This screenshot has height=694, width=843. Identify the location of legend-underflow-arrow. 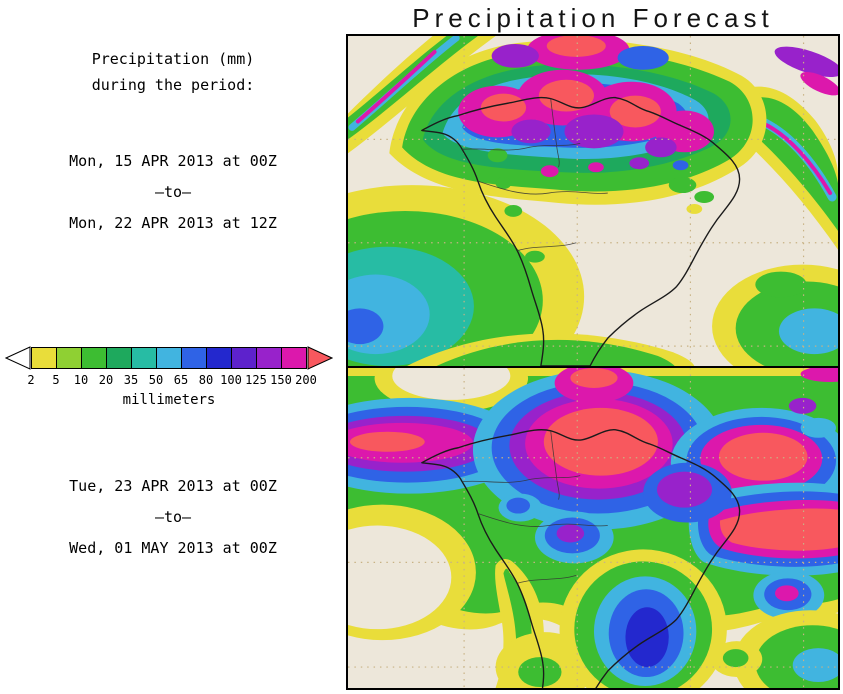
(18, 358).